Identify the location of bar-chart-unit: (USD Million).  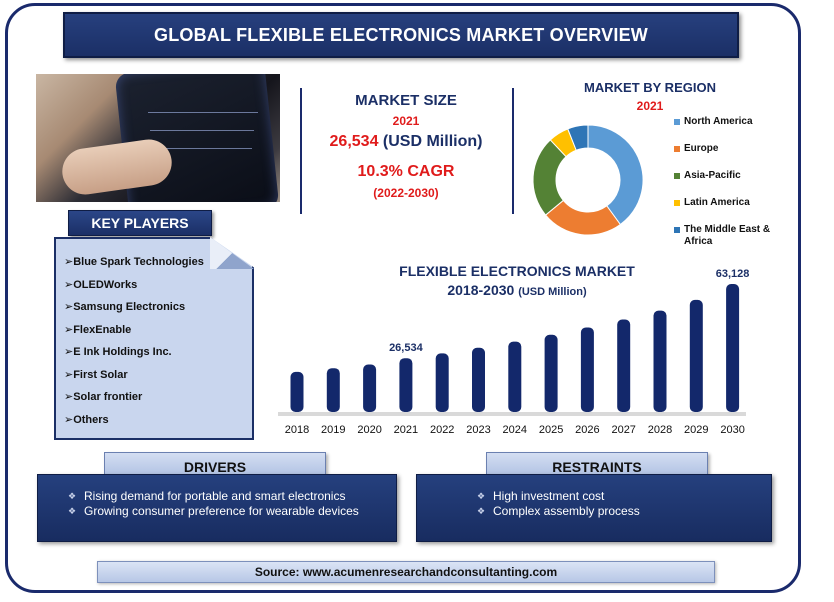
(552, 292).